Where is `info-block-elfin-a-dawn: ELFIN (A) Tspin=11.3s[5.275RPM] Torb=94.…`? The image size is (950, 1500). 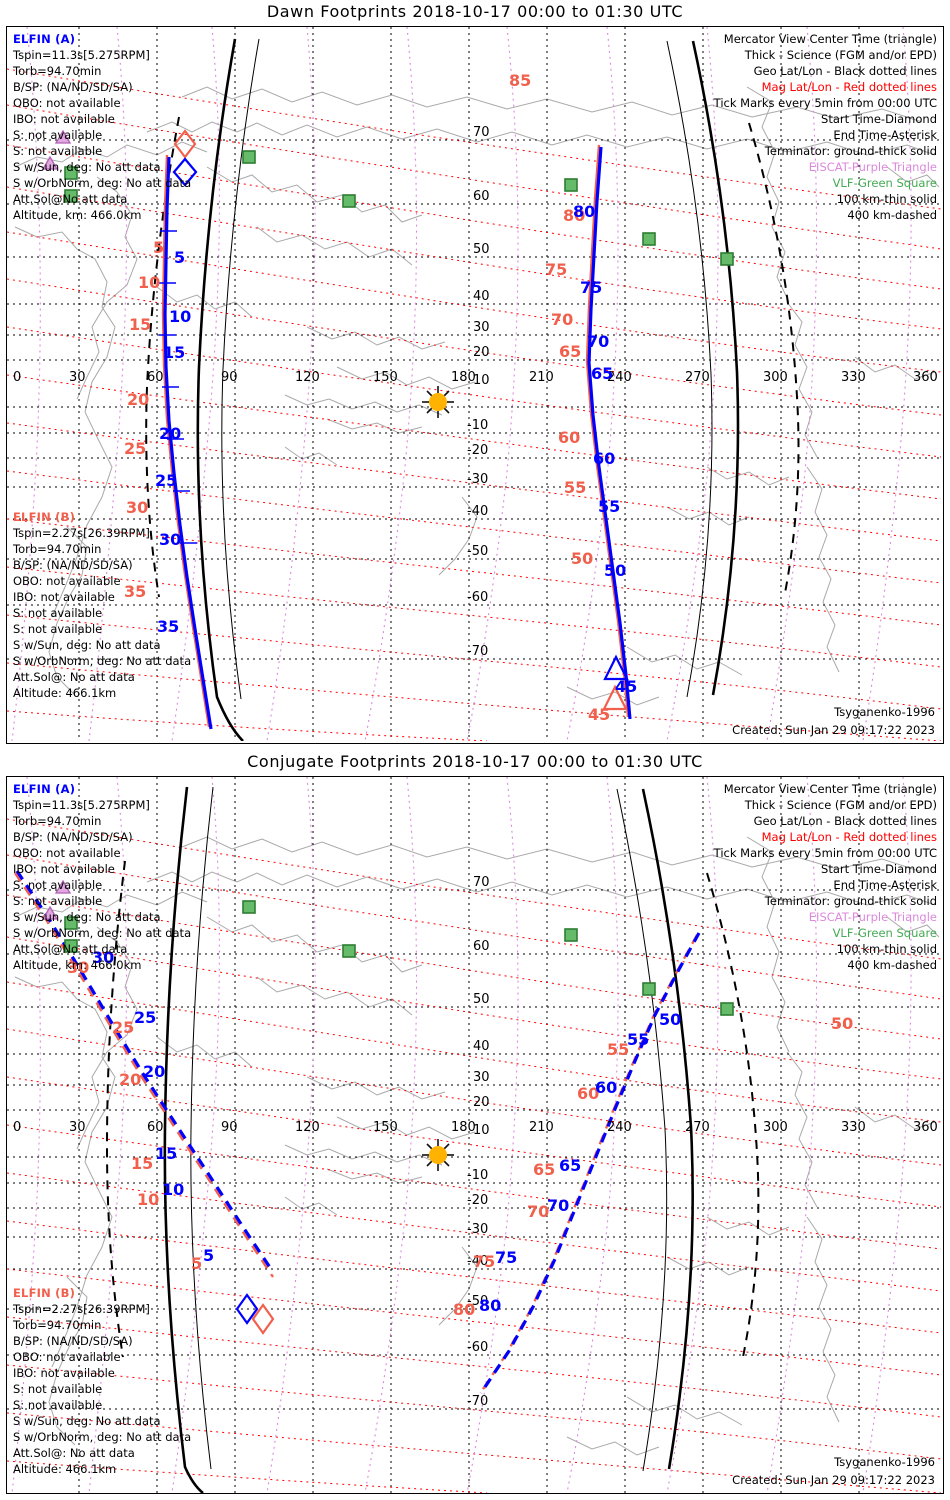
info-block-elfin-a-dawn: ELFIN (A) Tspin=11.3s[5.275RPM] Torb=94.… is located at coordinates (102, 127).